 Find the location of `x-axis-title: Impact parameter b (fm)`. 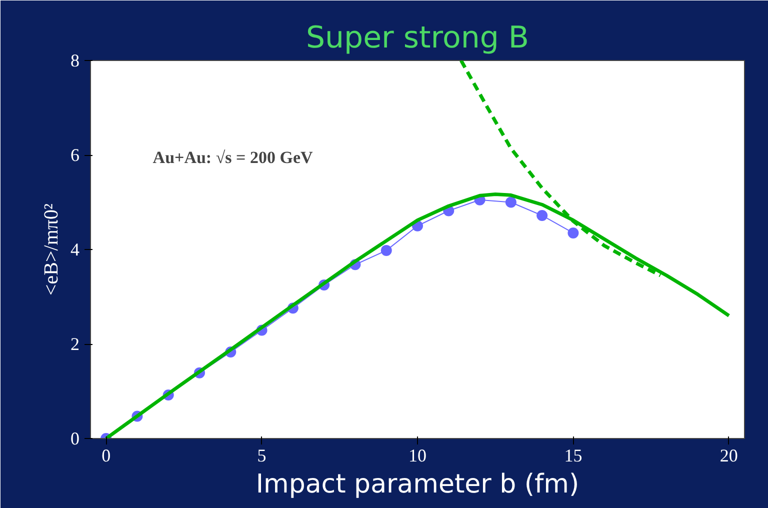

x-axis-title: Impact parameter b (fm) is located at coordinates (418, 485).